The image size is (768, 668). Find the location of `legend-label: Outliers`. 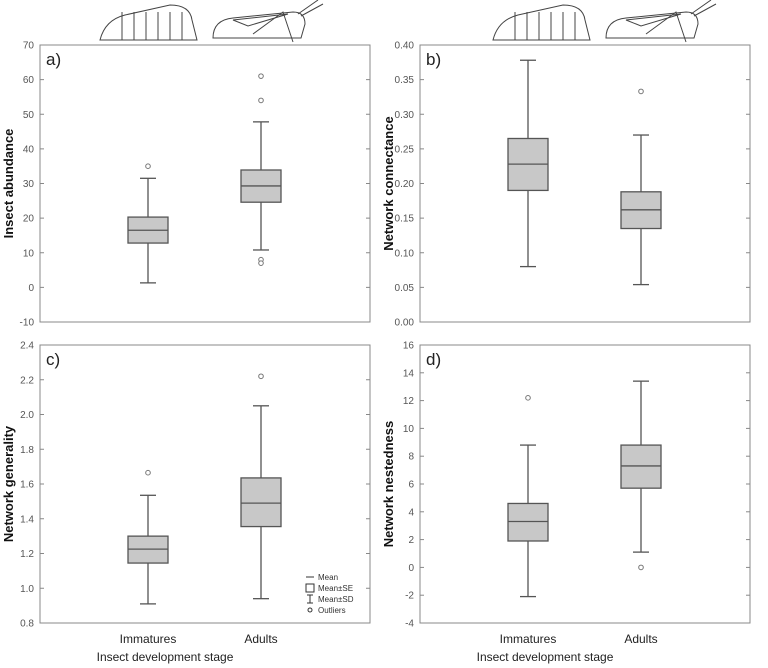

legend-label: Outliers is located at coordinates (332, 610).